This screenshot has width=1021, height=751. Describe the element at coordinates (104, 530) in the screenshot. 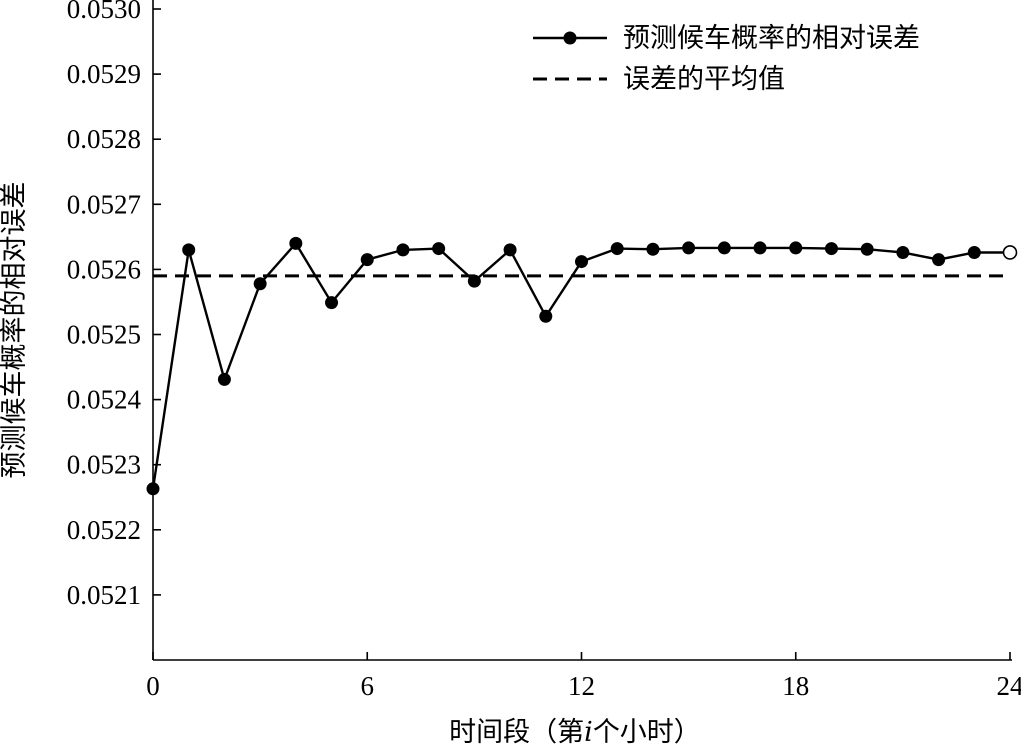

I see `y-tick-label: 0.0522` at that location.